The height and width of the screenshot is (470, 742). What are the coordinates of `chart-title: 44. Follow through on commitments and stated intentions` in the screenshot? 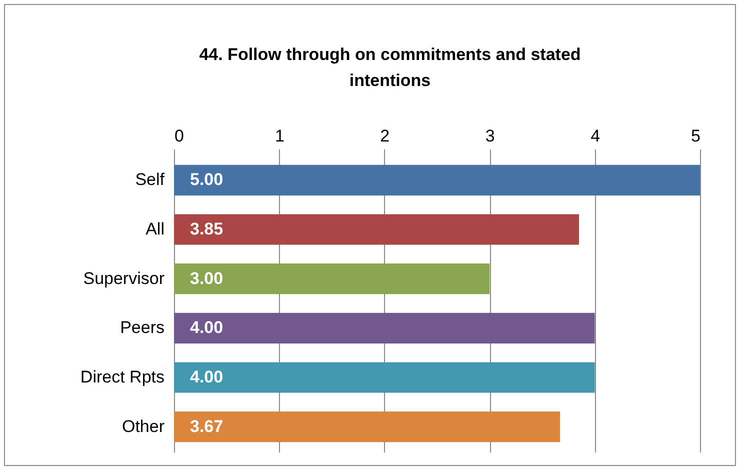 It's located at (390, 67).